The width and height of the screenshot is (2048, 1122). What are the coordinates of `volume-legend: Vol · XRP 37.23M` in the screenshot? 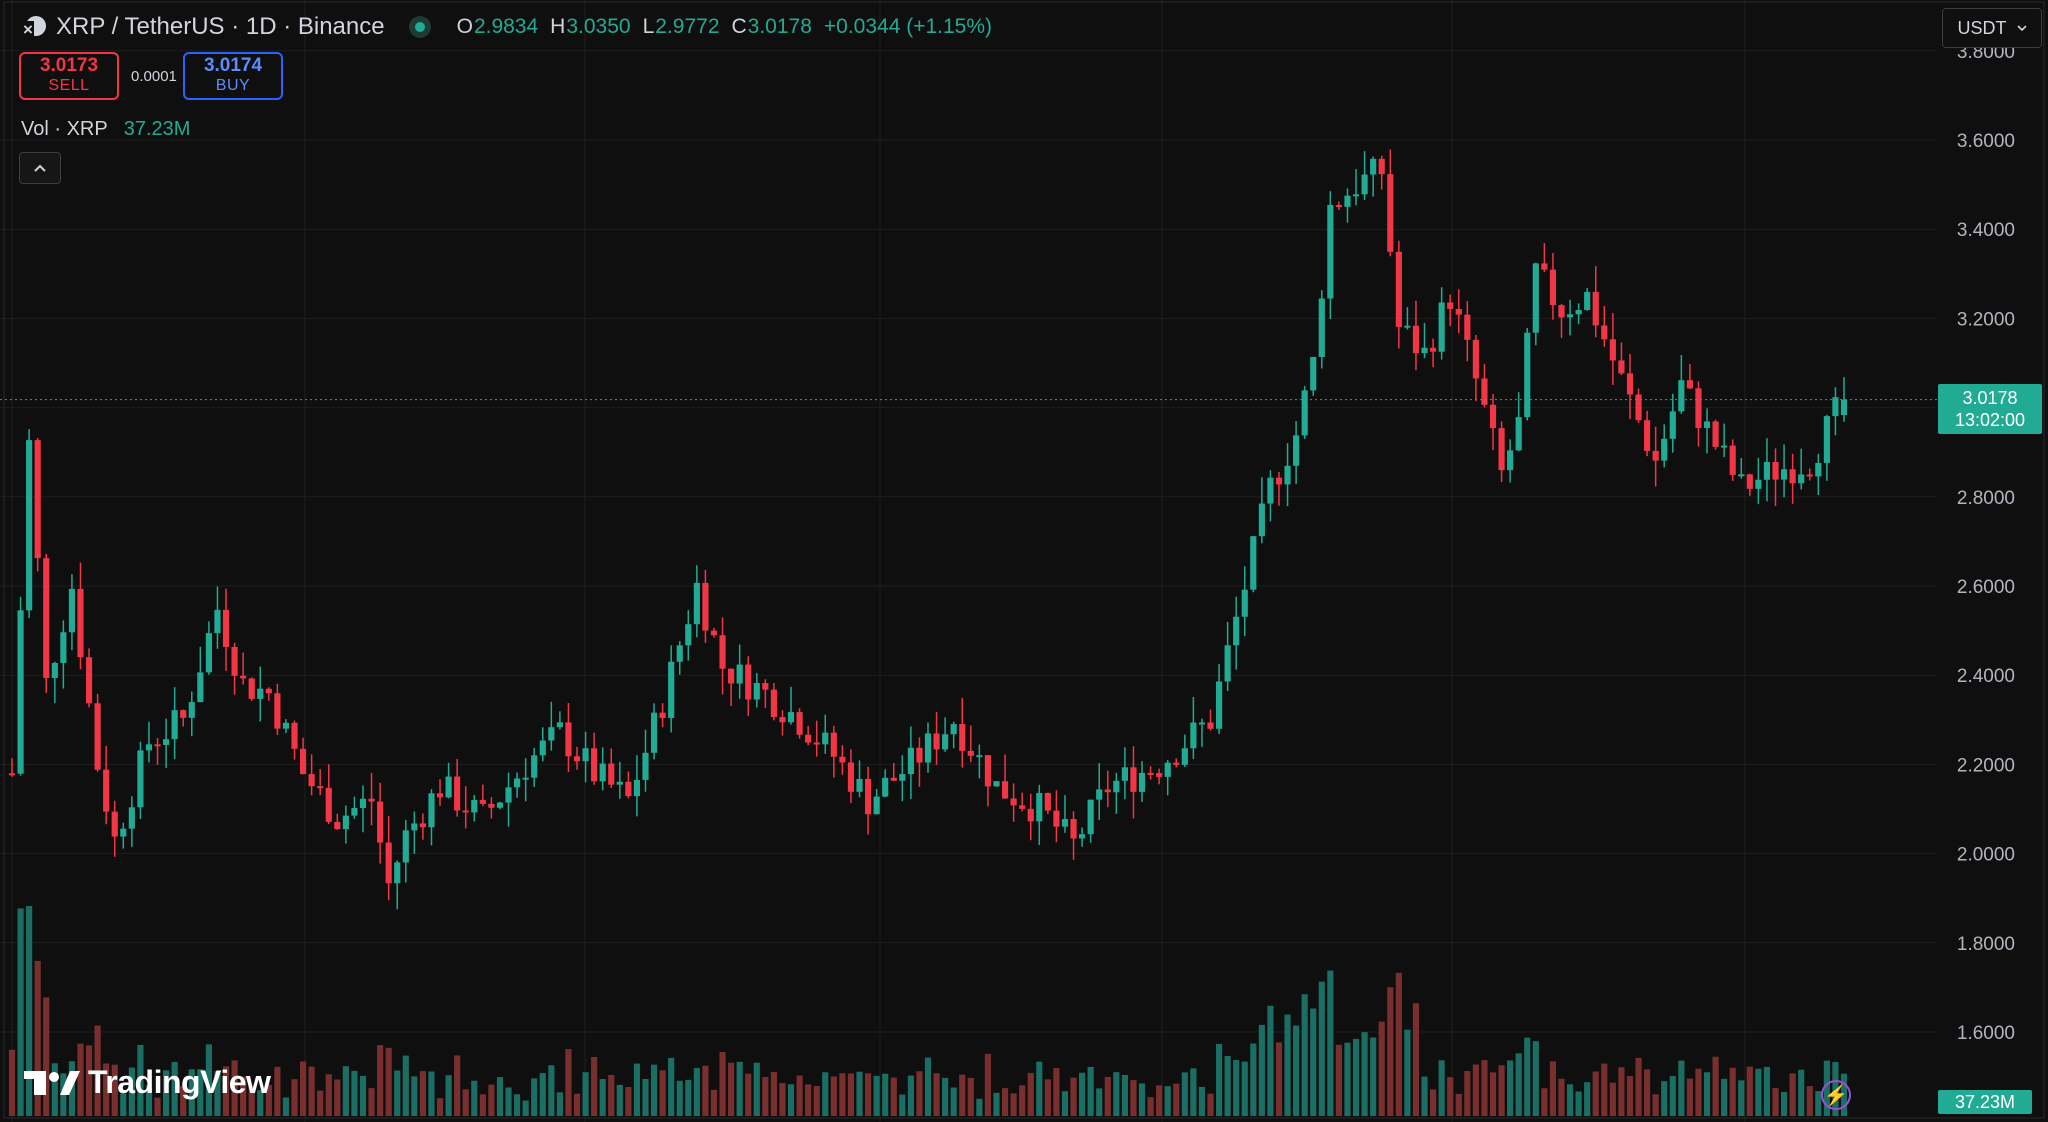 It's located at (105, 129).